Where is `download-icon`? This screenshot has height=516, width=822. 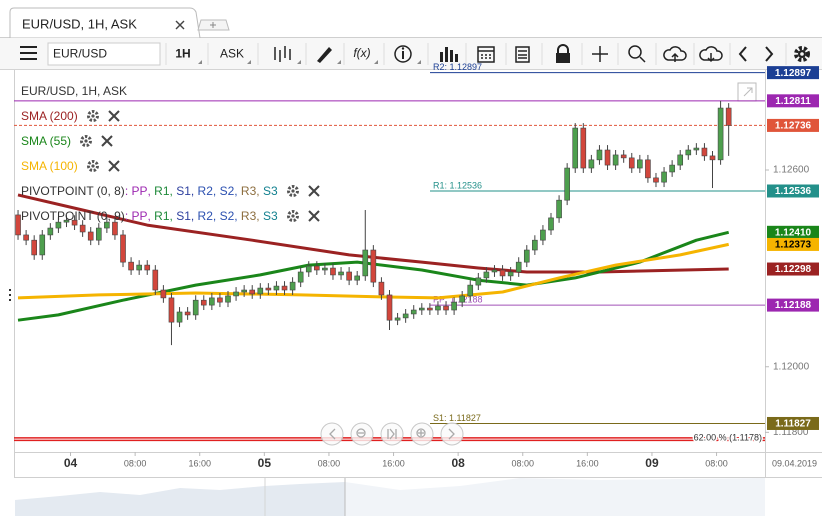 download-icon is located at coordinates (711, 54).